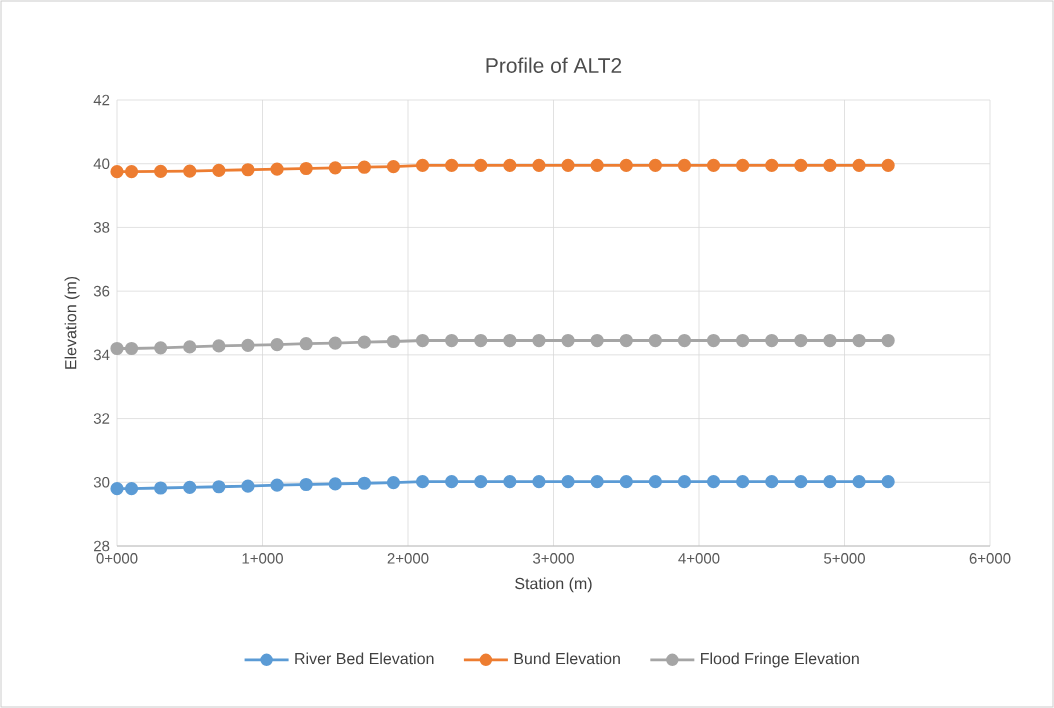 This screenshot has height=708, width=1054. Describe the element at coordinates (101, 482) in the screenshot. I see `y-tick-label: 30` at that location.